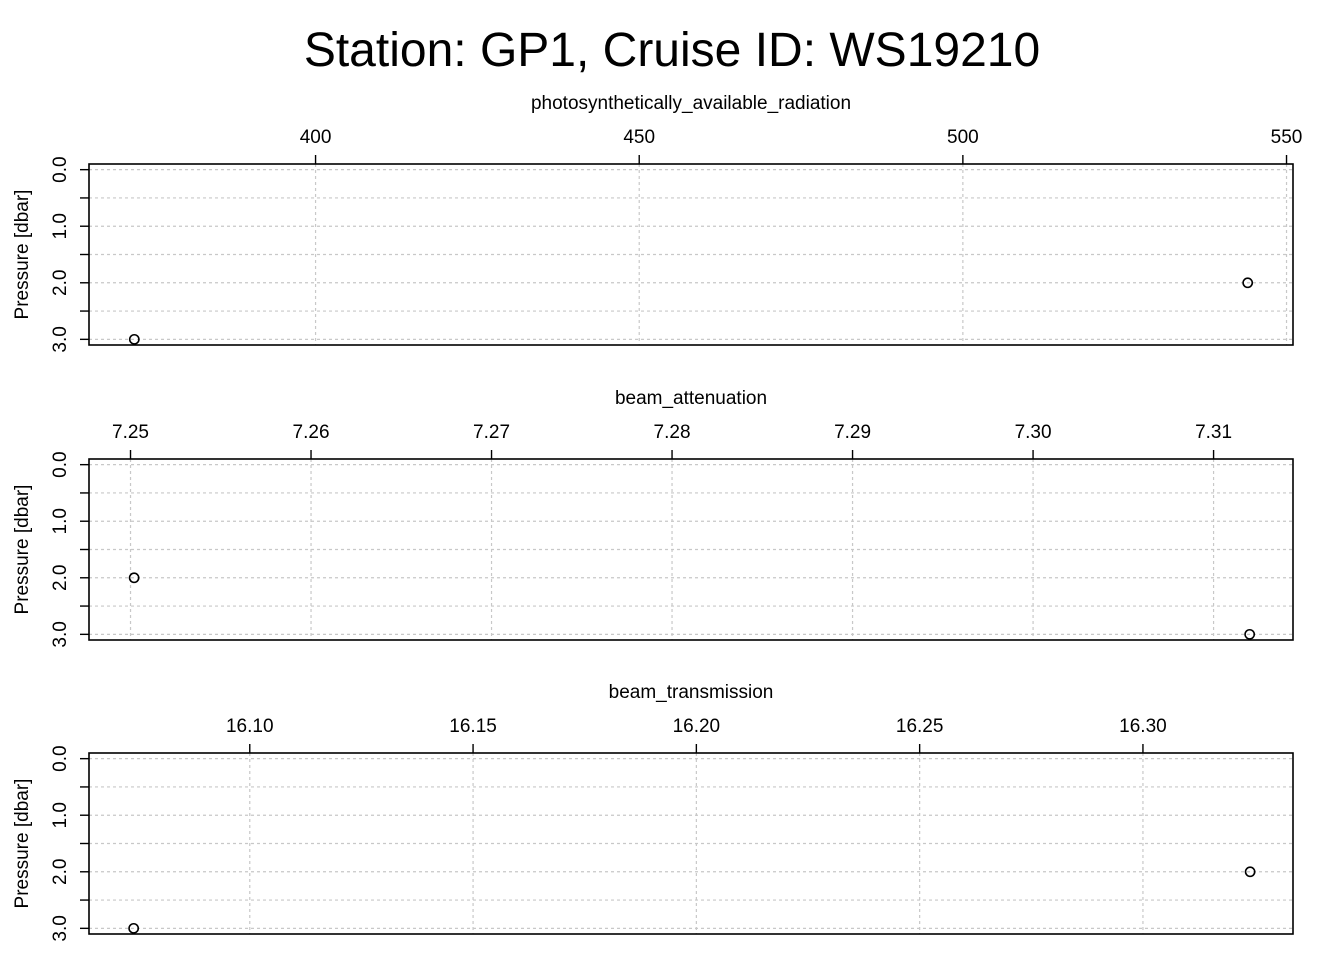 Image resolution: width=1344 pixels, height=960 pixels. I want to click on x-axis-title: photosynthetically_available_radiation, so click(691, 103).